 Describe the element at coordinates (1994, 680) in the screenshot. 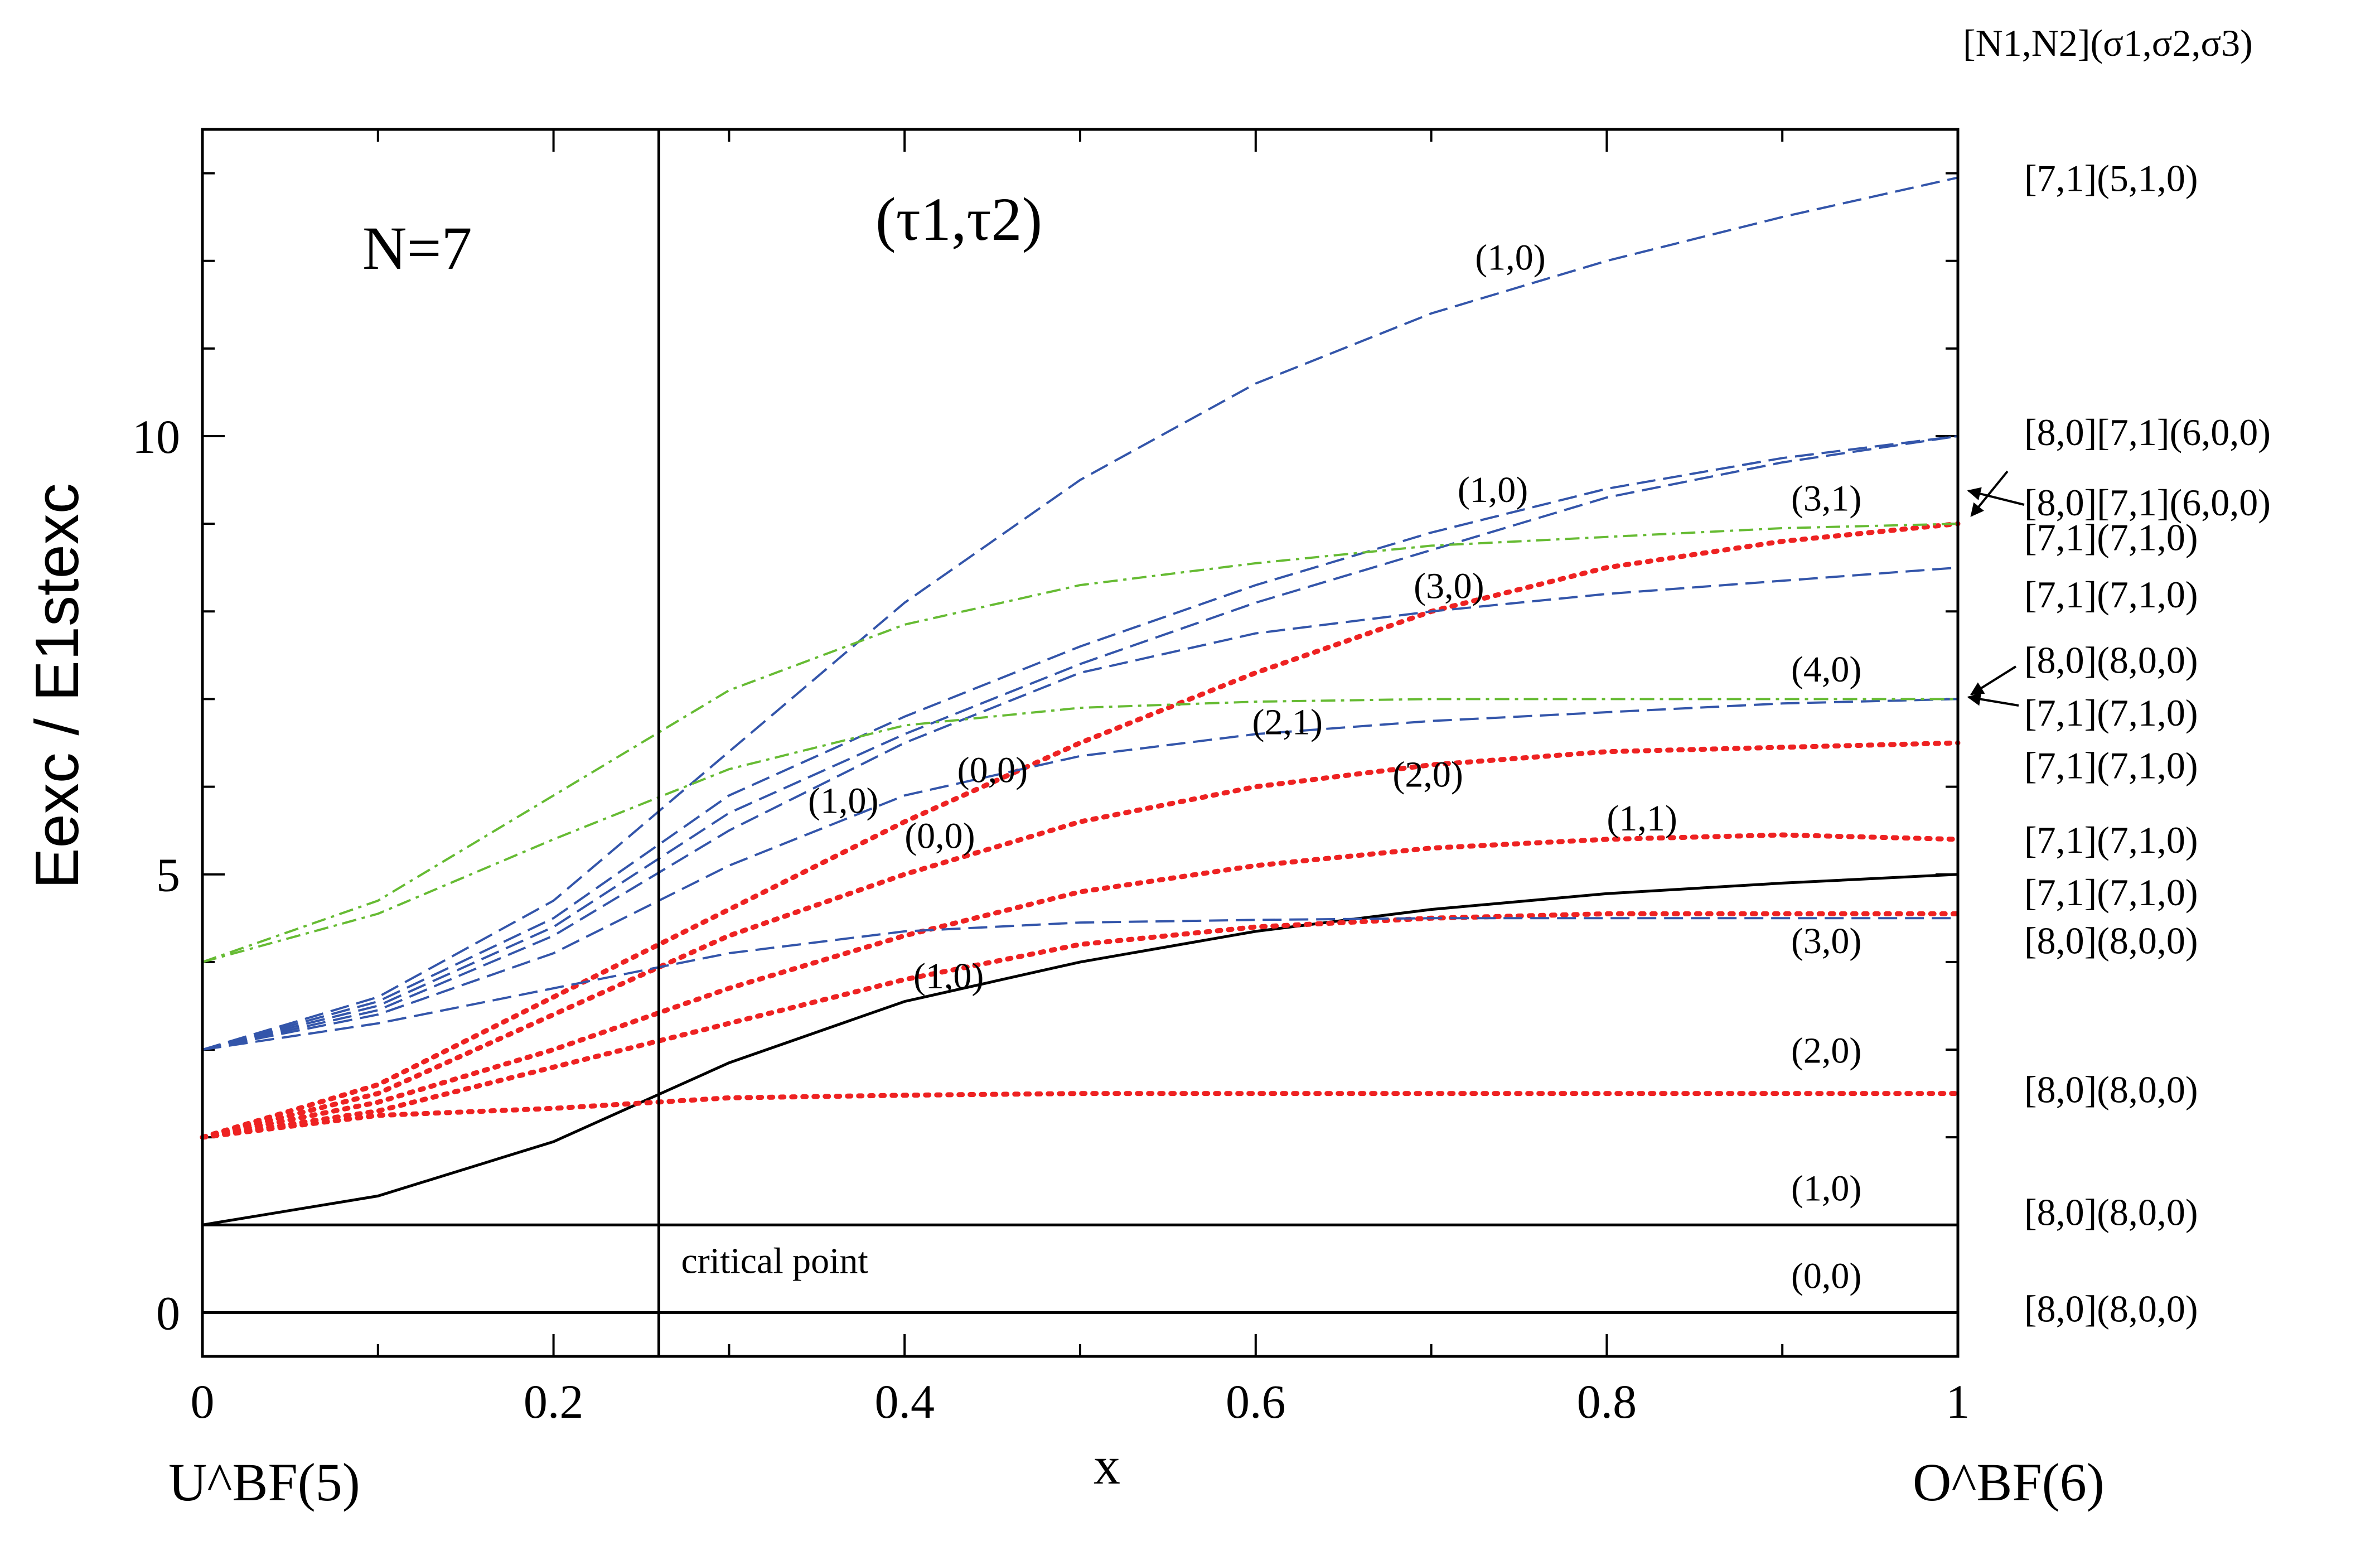

I see `arrow-to-level-7-b` at that location.